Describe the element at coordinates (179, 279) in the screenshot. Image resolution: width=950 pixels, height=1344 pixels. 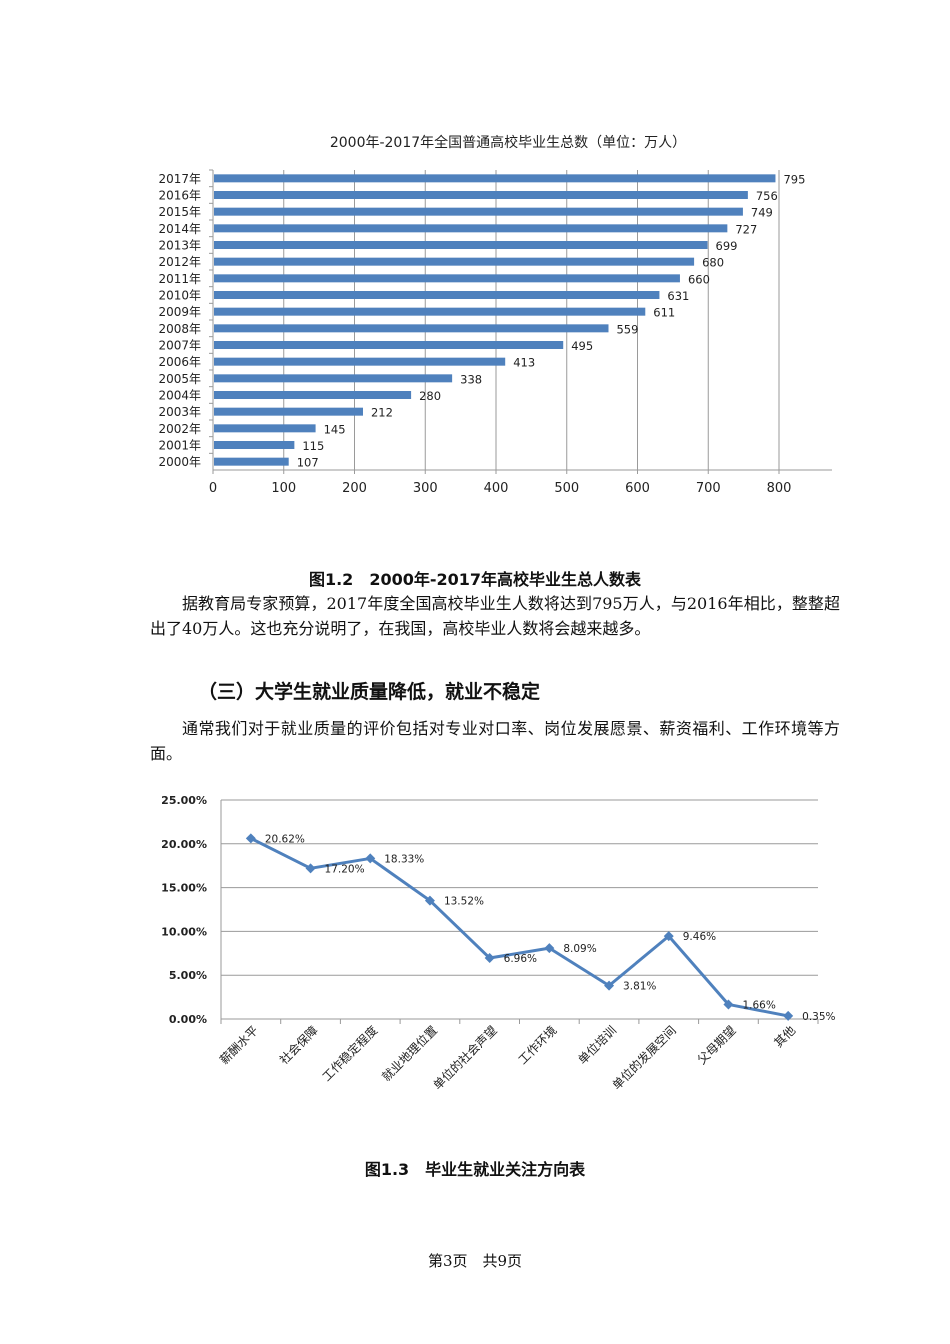
I see `y-category-label: 2011年` at that location.